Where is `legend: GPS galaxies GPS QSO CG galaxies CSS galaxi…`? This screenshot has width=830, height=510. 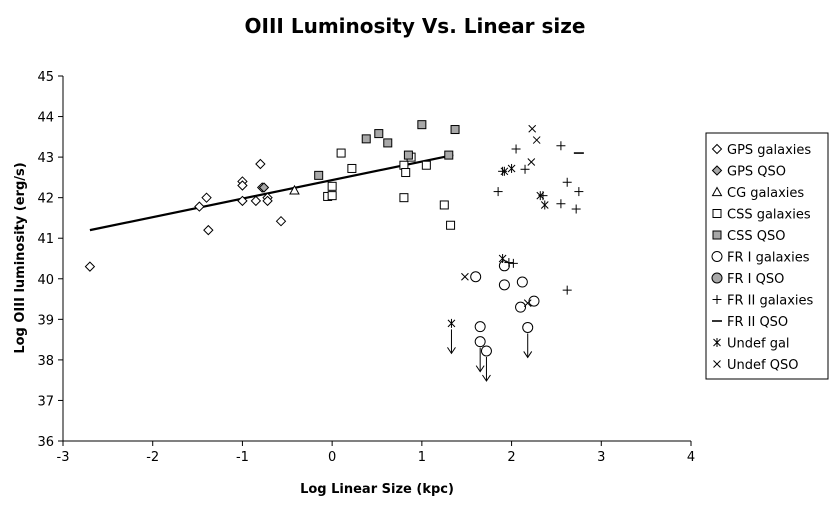 legend: GPS galaxies GPS QSO CG galaxies CSS galaxi… is located at coordinates (767, 256).